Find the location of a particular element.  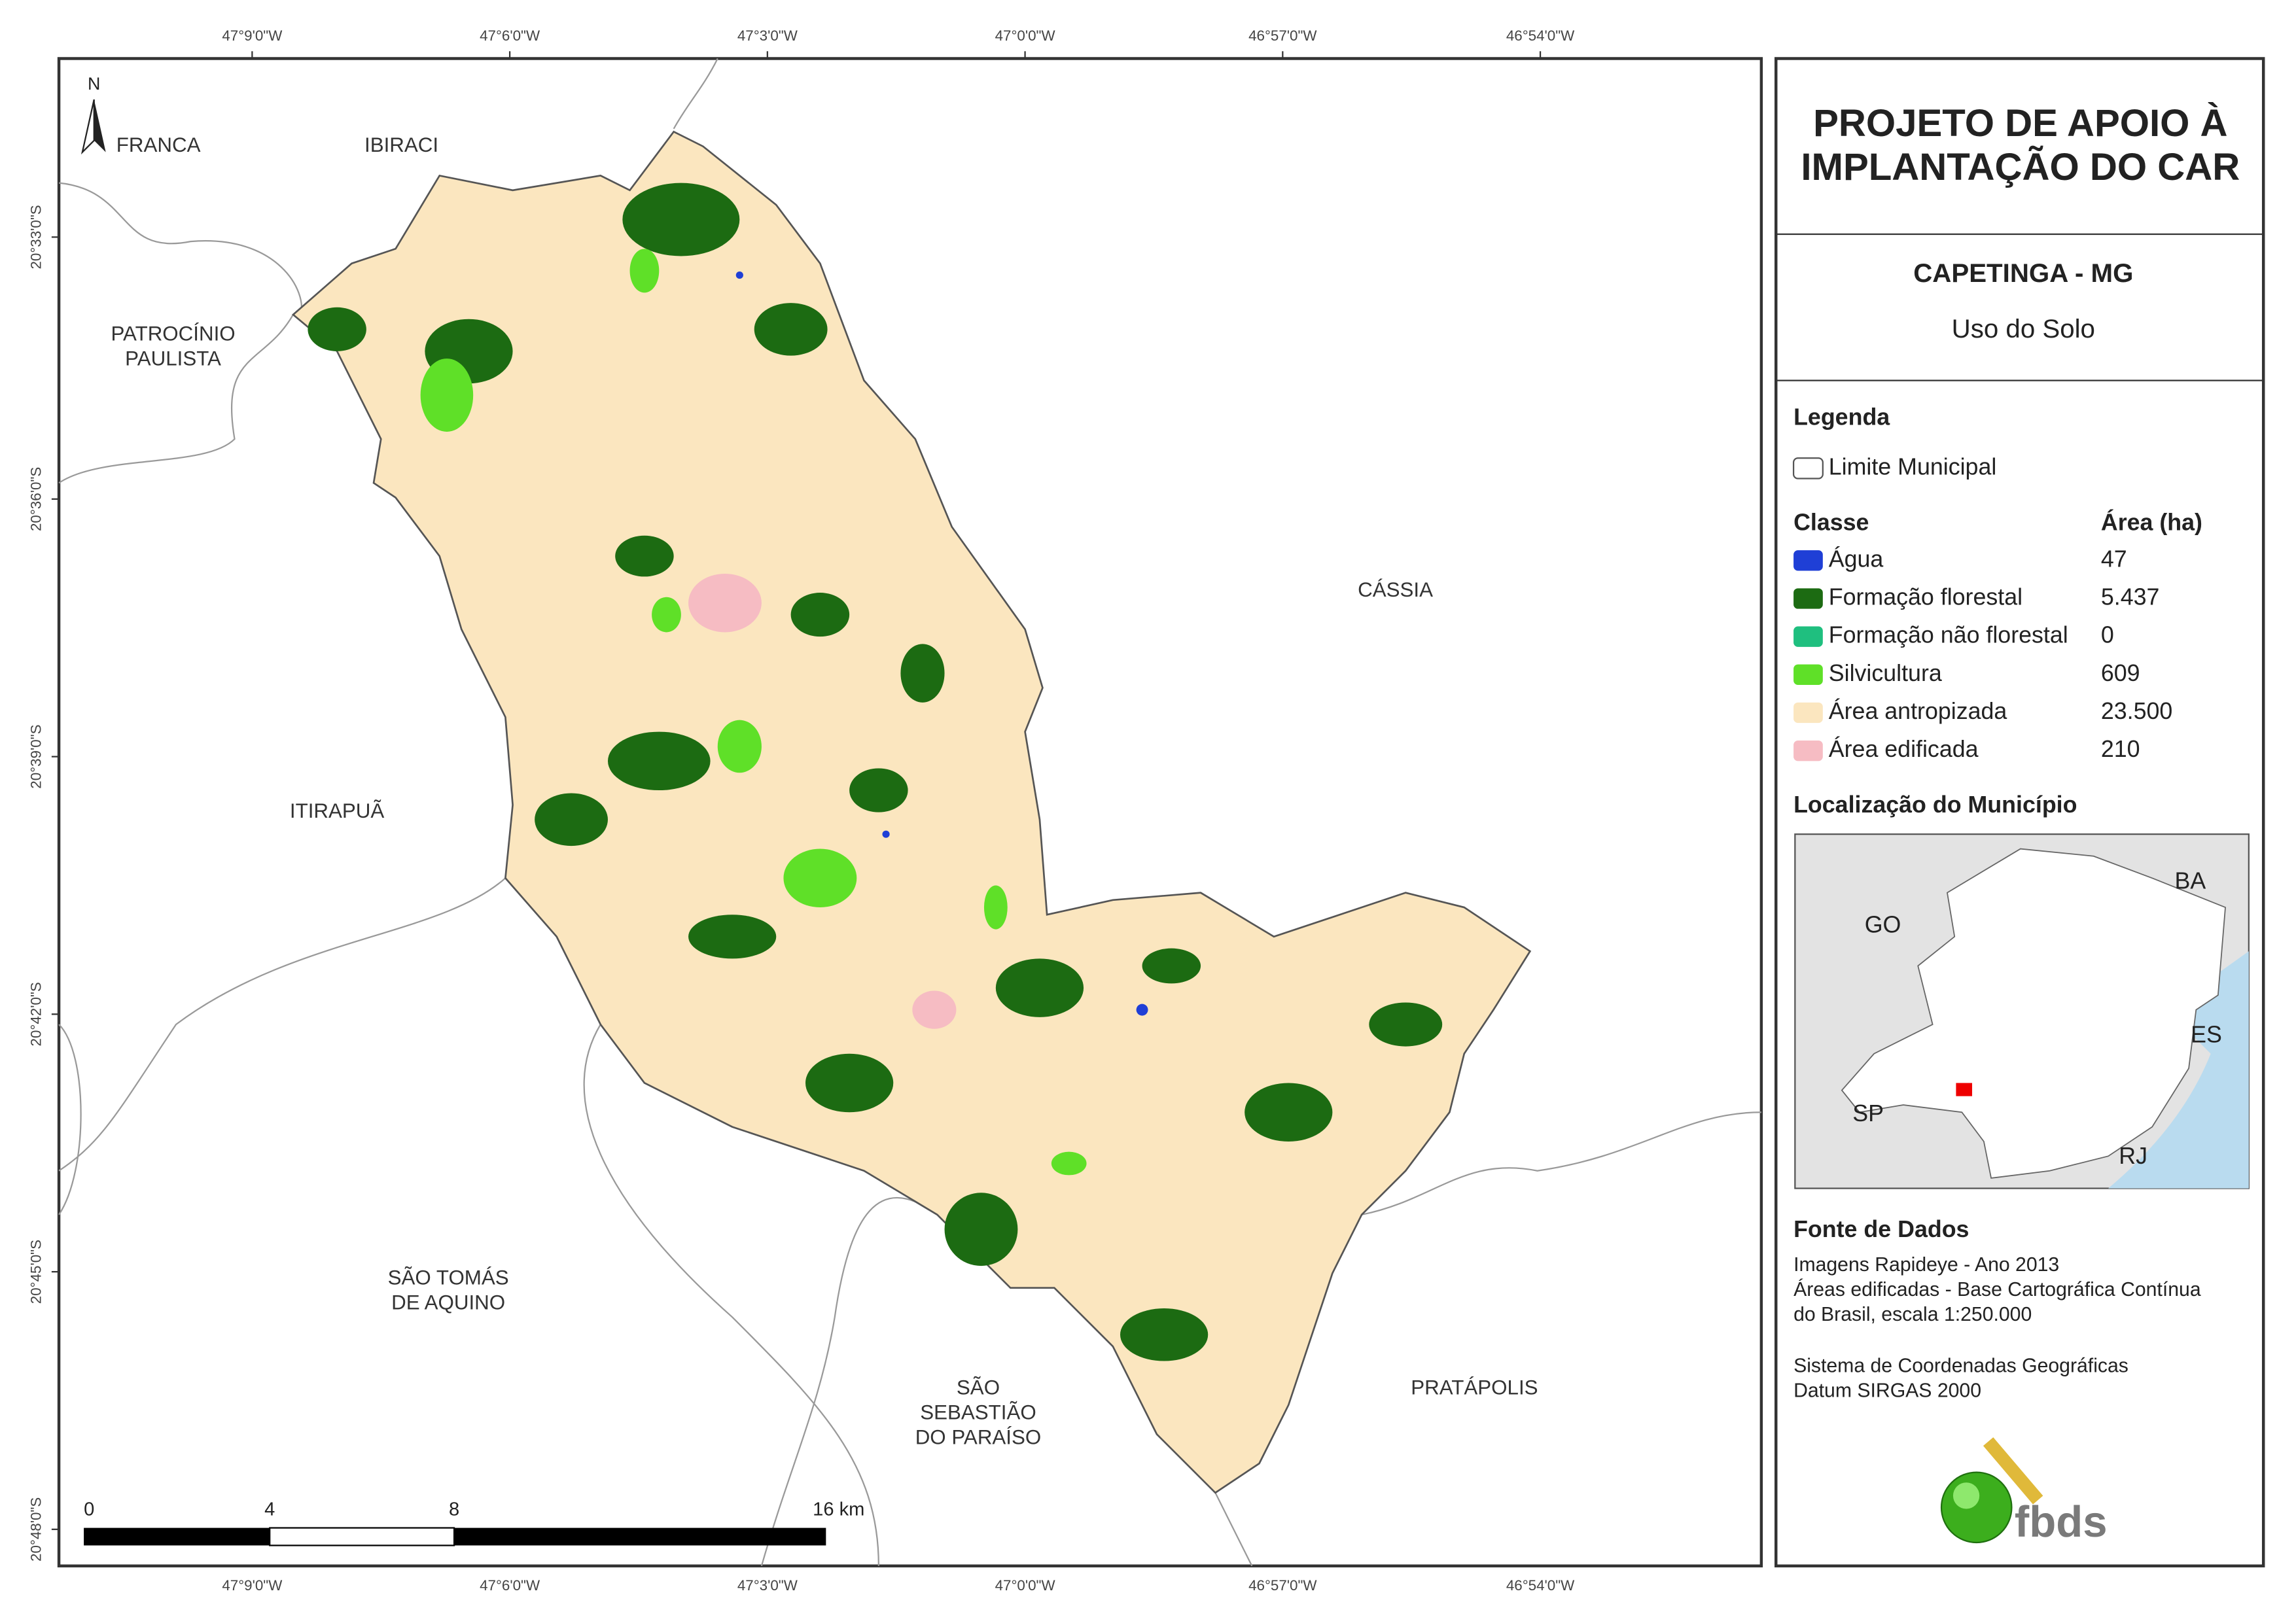

class-area: 47 is located at coordinates (2114, 559).